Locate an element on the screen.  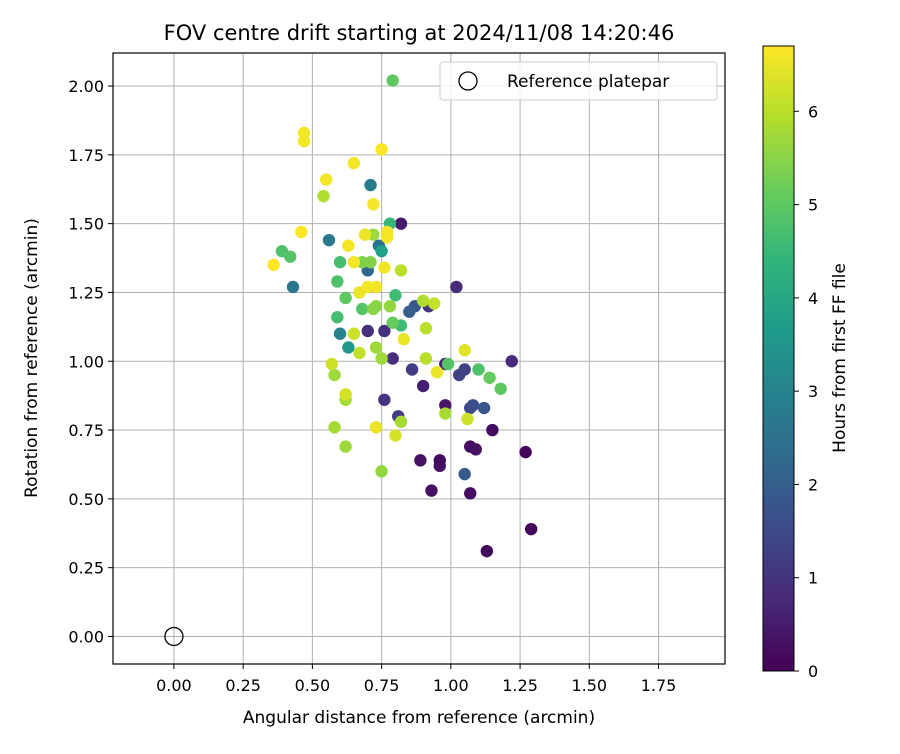
y-axis-label: Rotation from reference (arcmin) is located at coordinates (32, 358).